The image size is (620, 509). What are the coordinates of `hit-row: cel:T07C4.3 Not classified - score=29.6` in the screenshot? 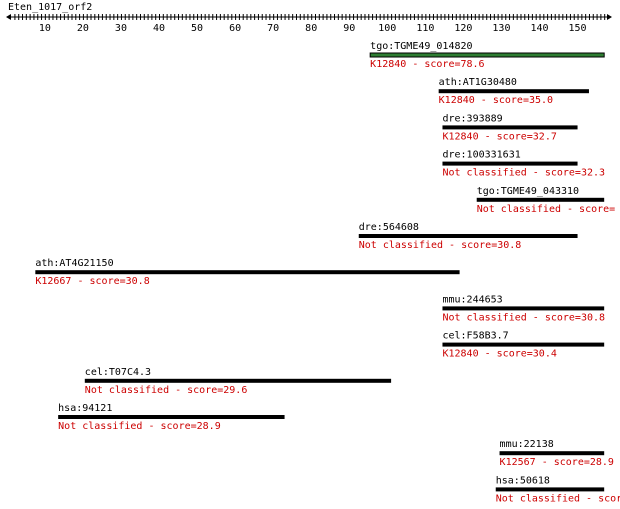 It's located at (238, 381).